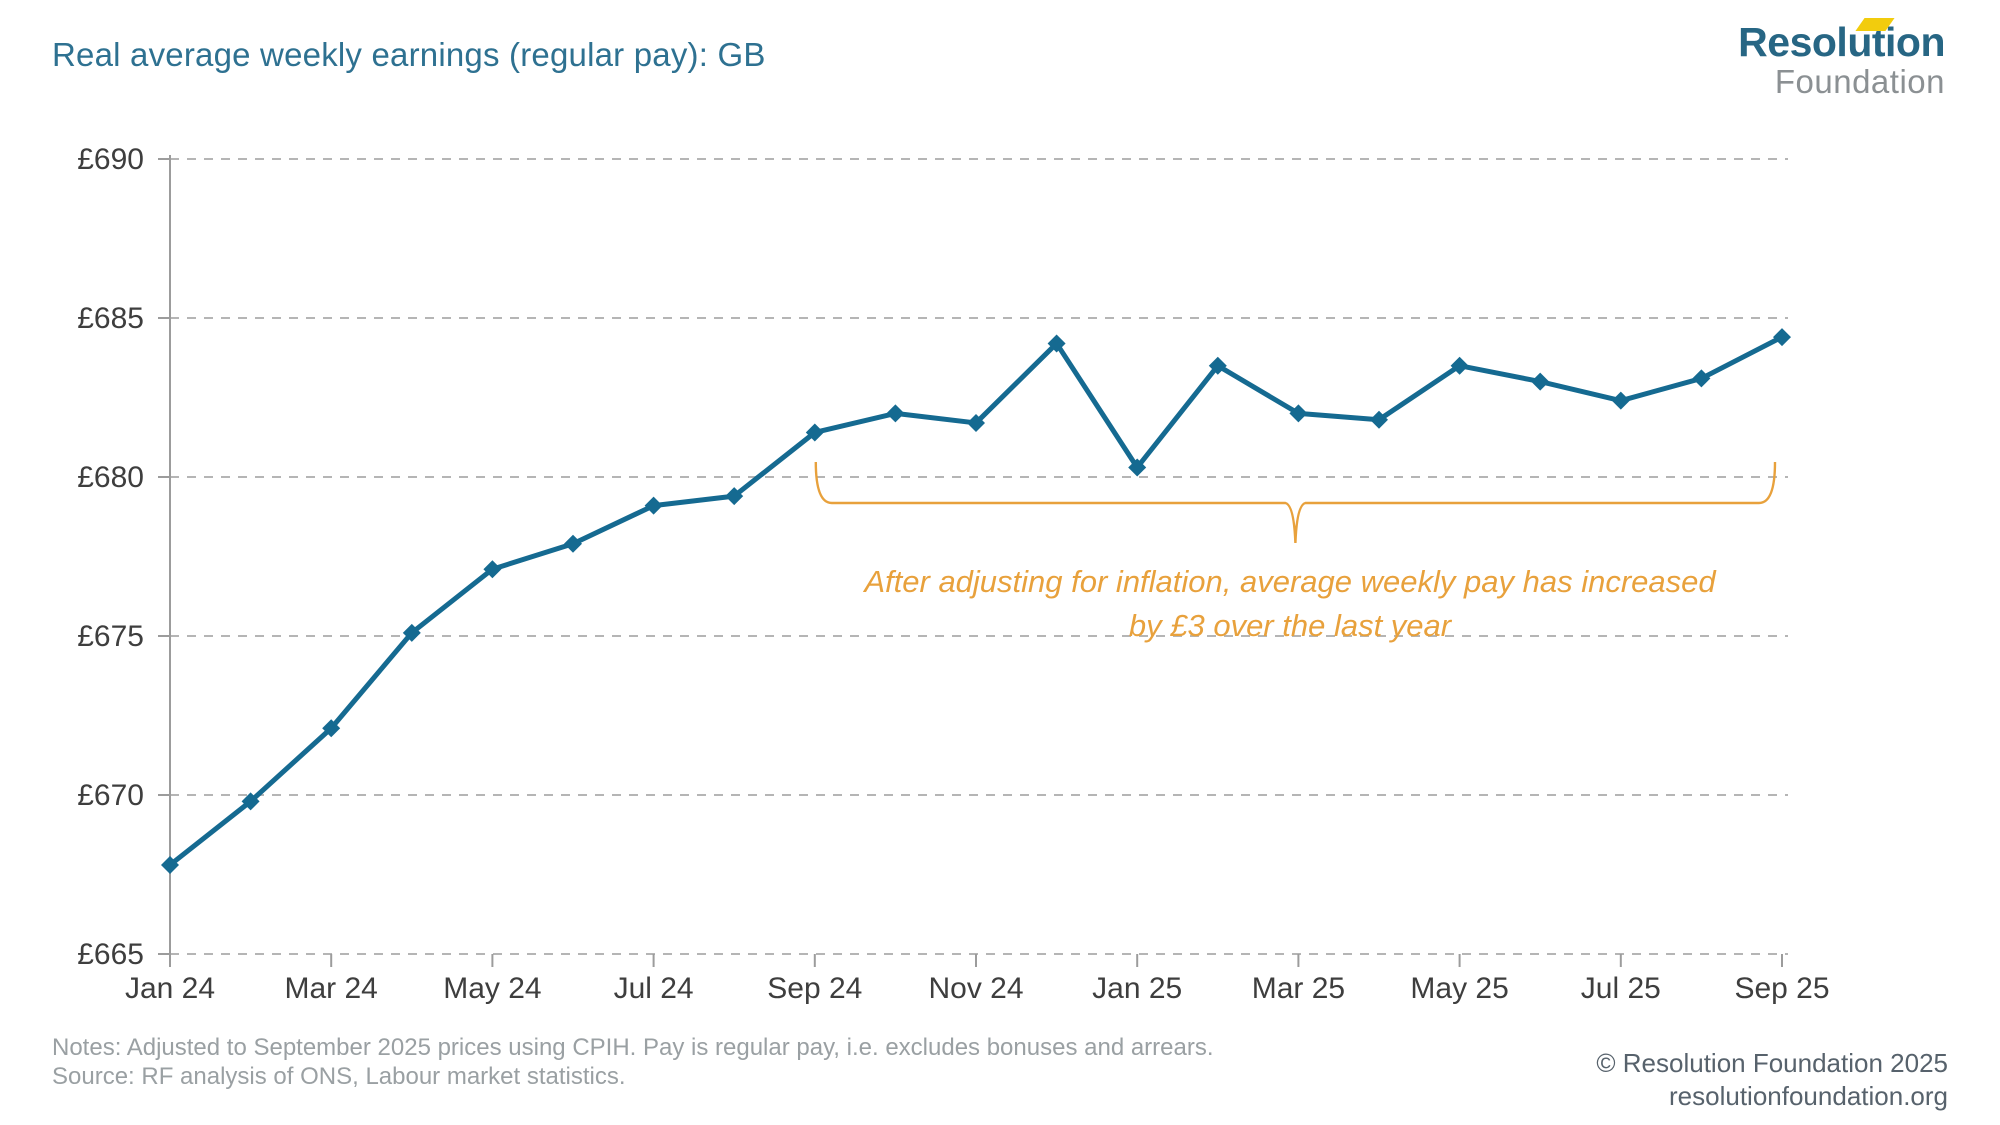 The width and height of the screenshot is (2000, 1125). What do you see at coordinates (1859, 81) in the screenshot?
I see `logo-foundation-text: Foundation` at bounding box center [1859, 81].